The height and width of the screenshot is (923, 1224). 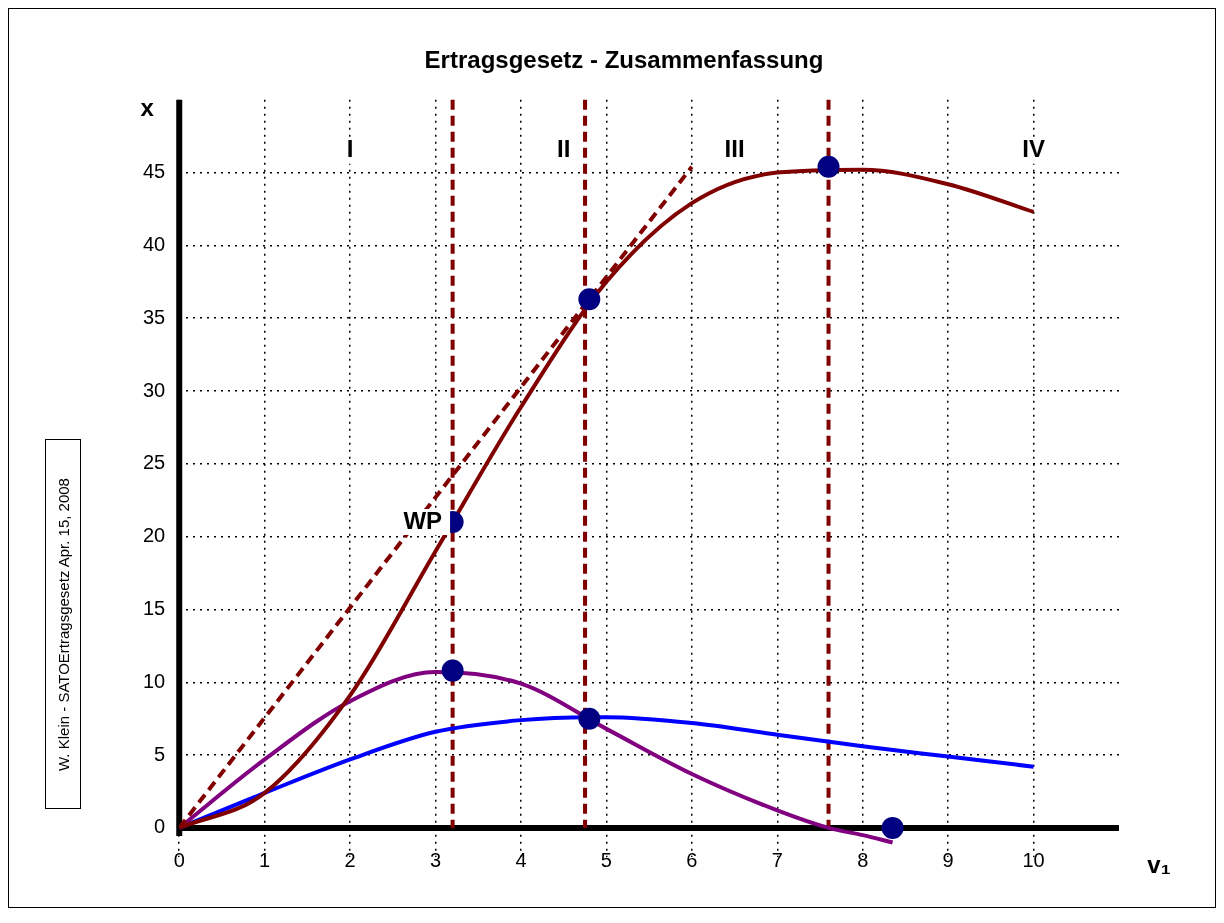 What do you see at coordinates (154, 535) in the screenshot?
I see `y-tick-label: 20` at bounding box center [154, 535].